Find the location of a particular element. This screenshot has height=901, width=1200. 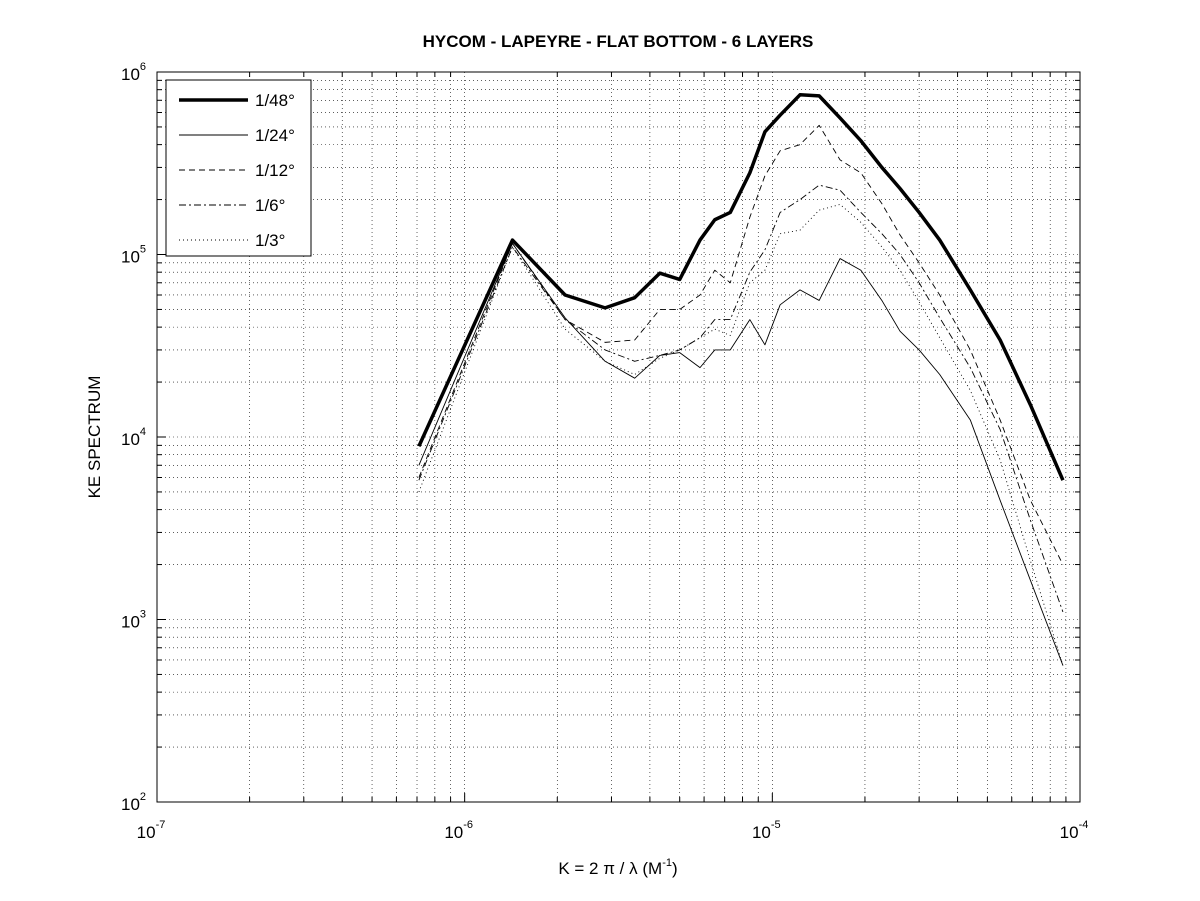

x-tick-exponent: -6 is located at coordinates (468, 825).